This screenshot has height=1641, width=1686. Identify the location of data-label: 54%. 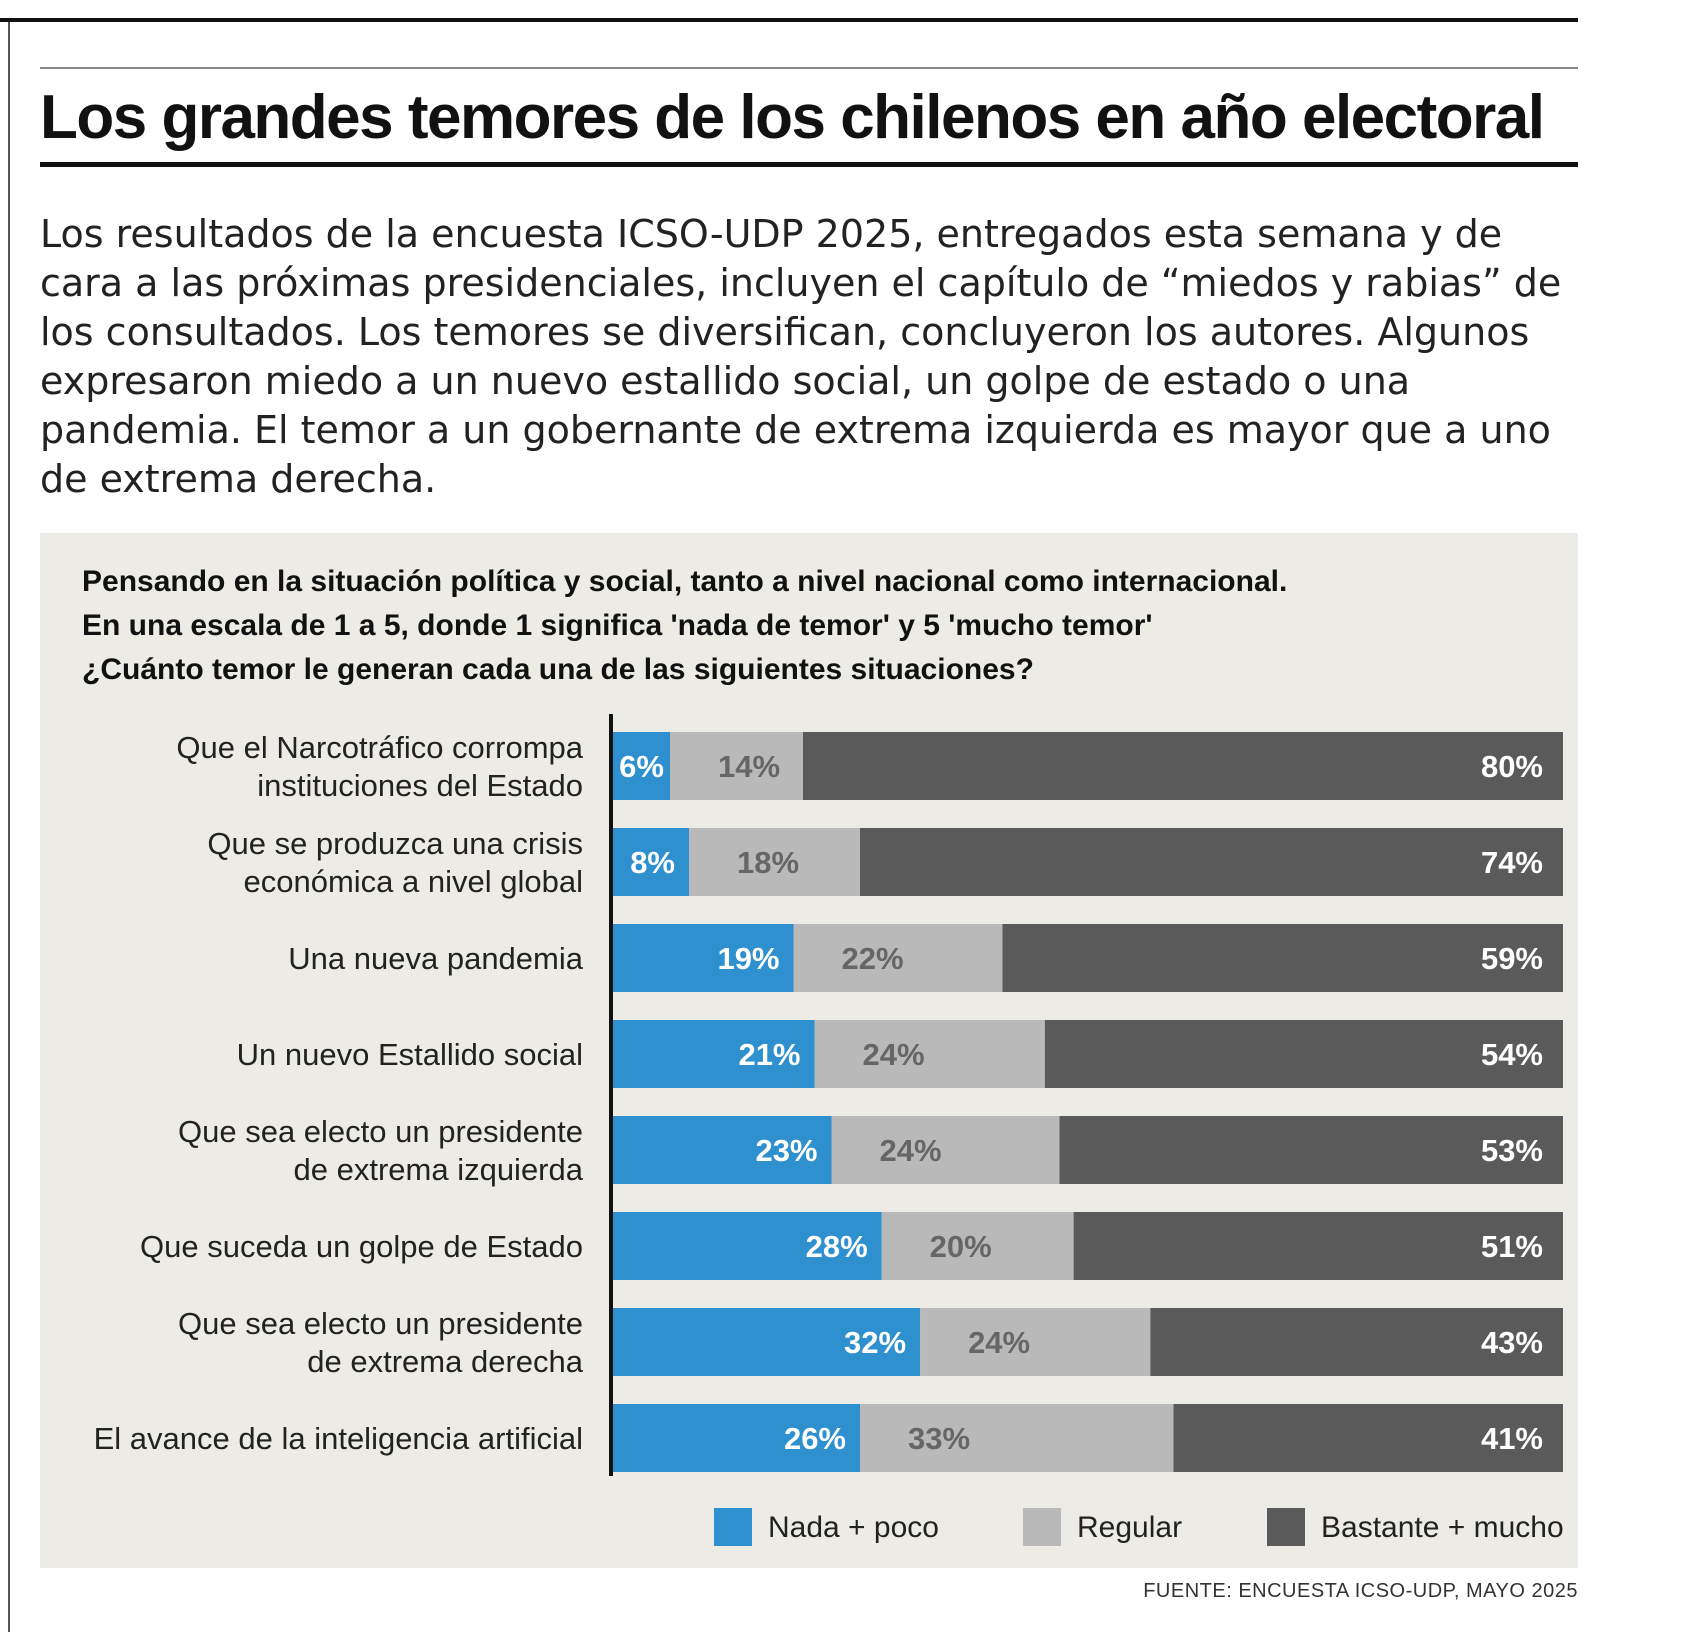
(1512, 1054).